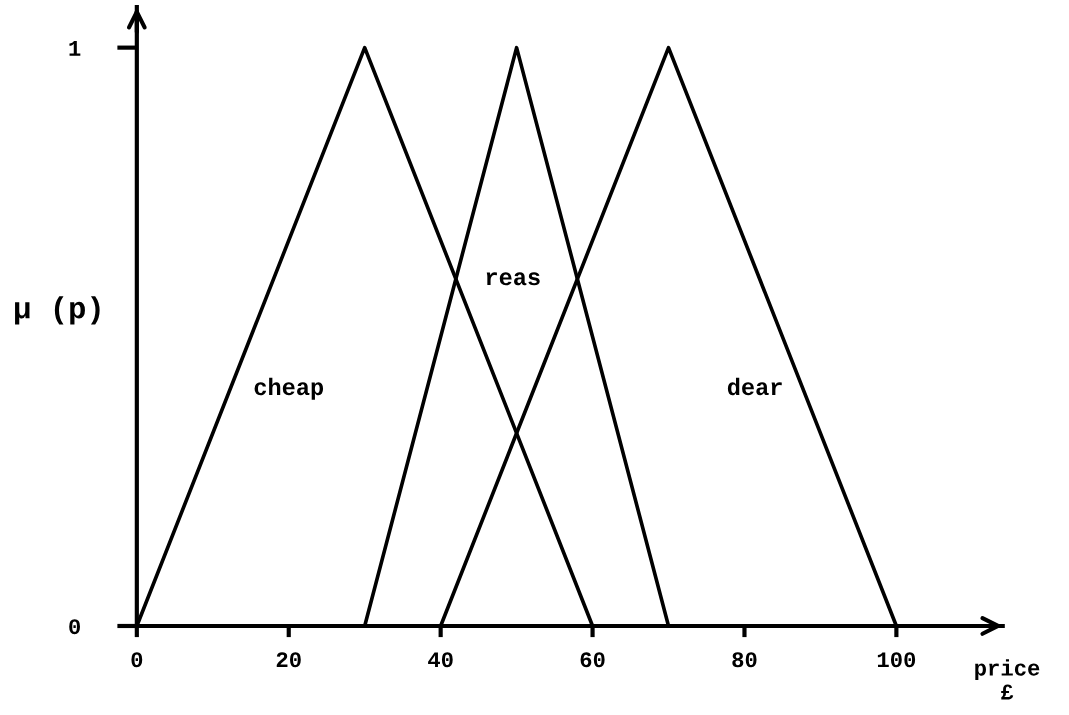  I want to click on series-label: dear, so click(754, 386).